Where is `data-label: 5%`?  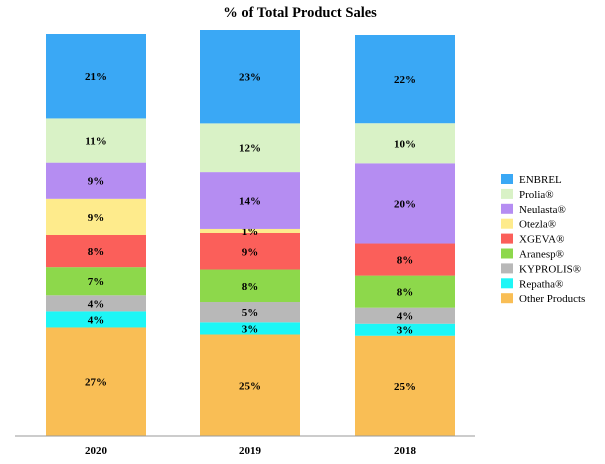
data-label: 5% is located at coordinates (250, 313).